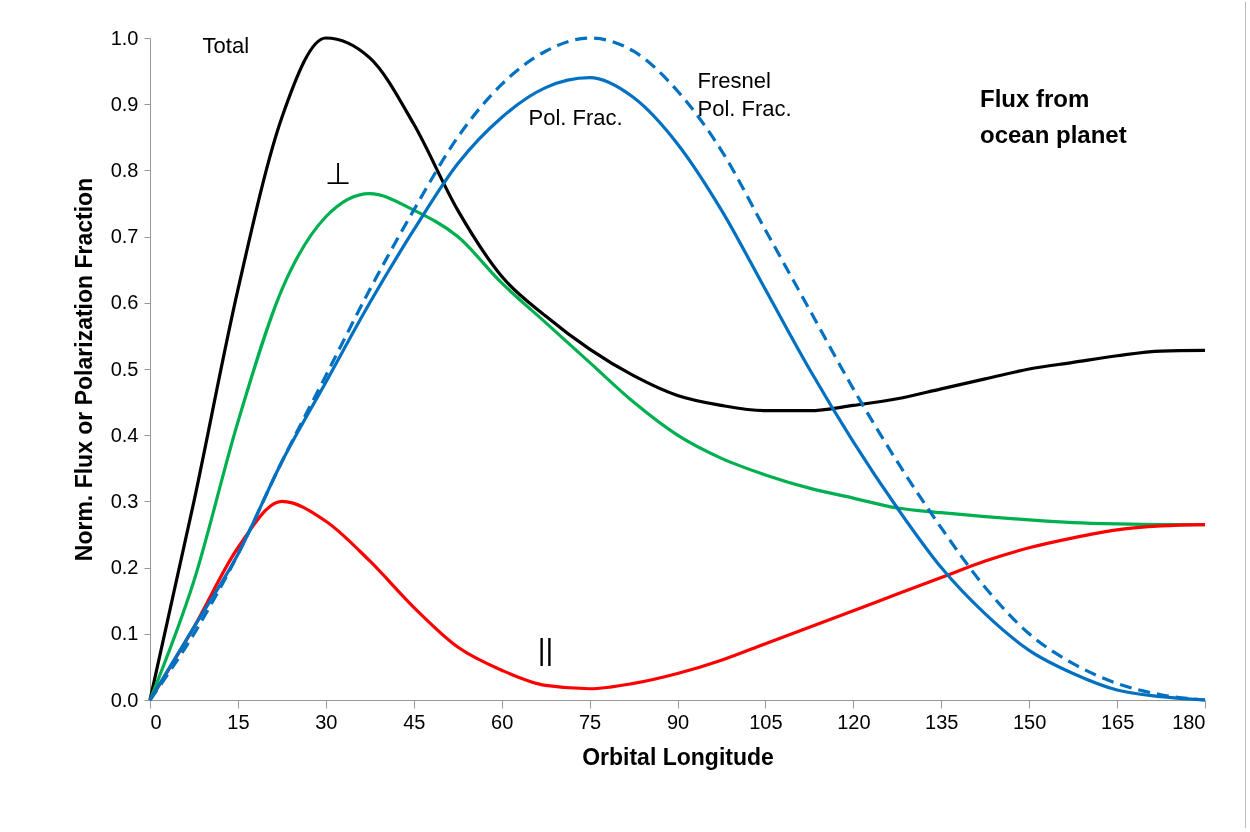  Describe the element at coordinates (337, 173) in the screenshot. I see `series-label: ⊥` at that location.